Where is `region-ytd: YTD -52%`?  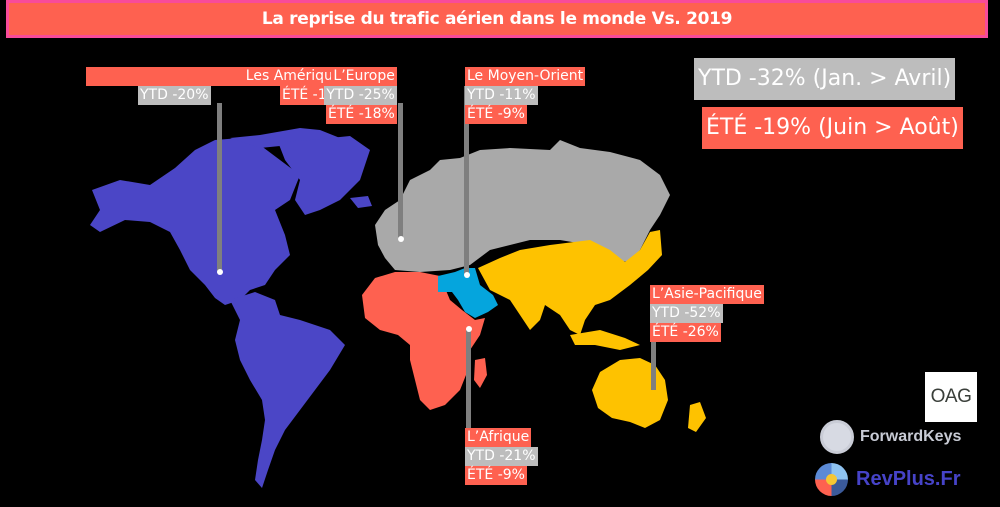 region-ytd: YTD -52% is located at coordinates (686, 313).